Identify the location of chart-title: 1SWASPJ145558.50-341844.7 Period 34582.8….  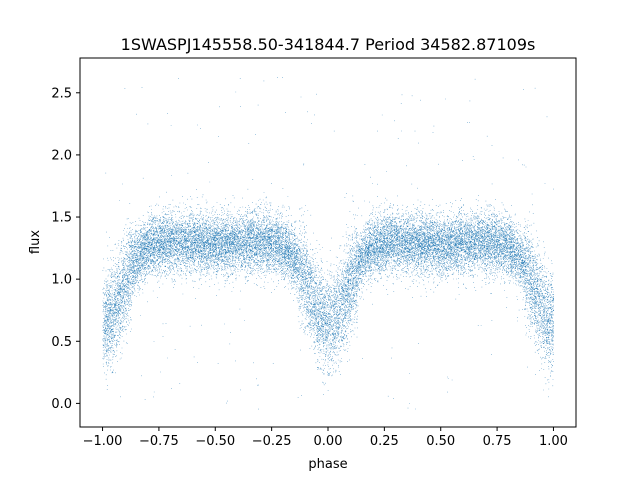
(328, 44).